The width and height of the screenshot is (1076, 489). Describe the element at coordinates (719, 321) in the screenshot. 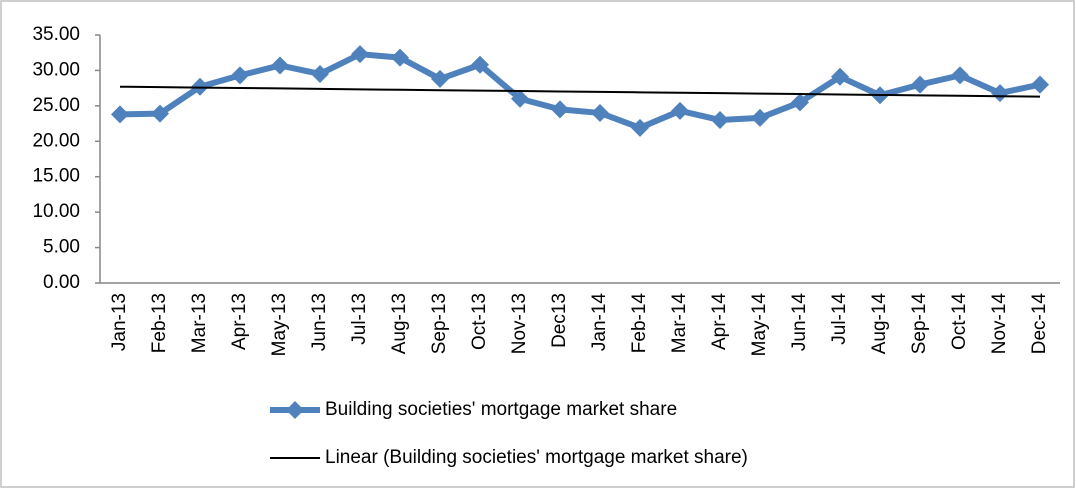

I see `x-tick-label: Apr-14` at that location.